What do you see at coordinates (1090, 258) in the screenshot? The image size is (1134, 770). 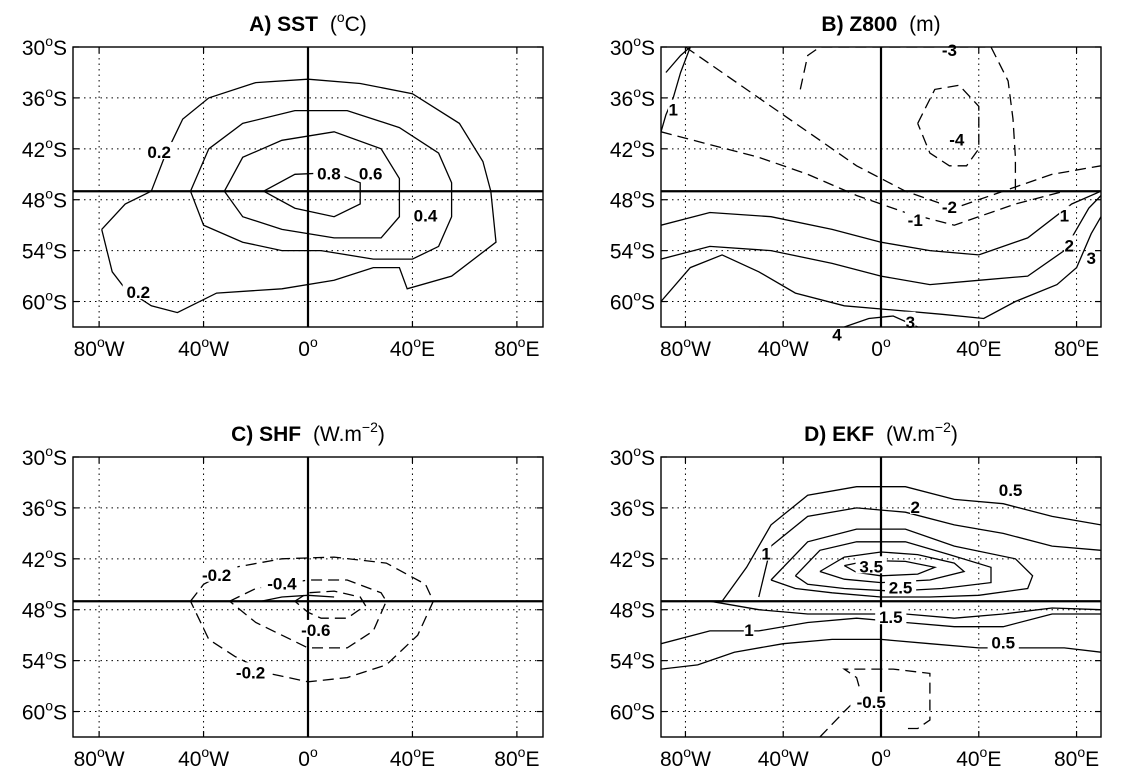 I see `contour-label: 3` at bounding box center [1090, 258].